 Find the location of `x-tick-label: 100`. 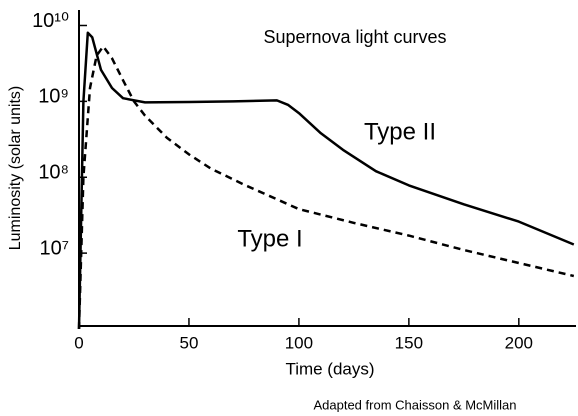

x-tick-label: 100 is located at coordinates (299, 342).